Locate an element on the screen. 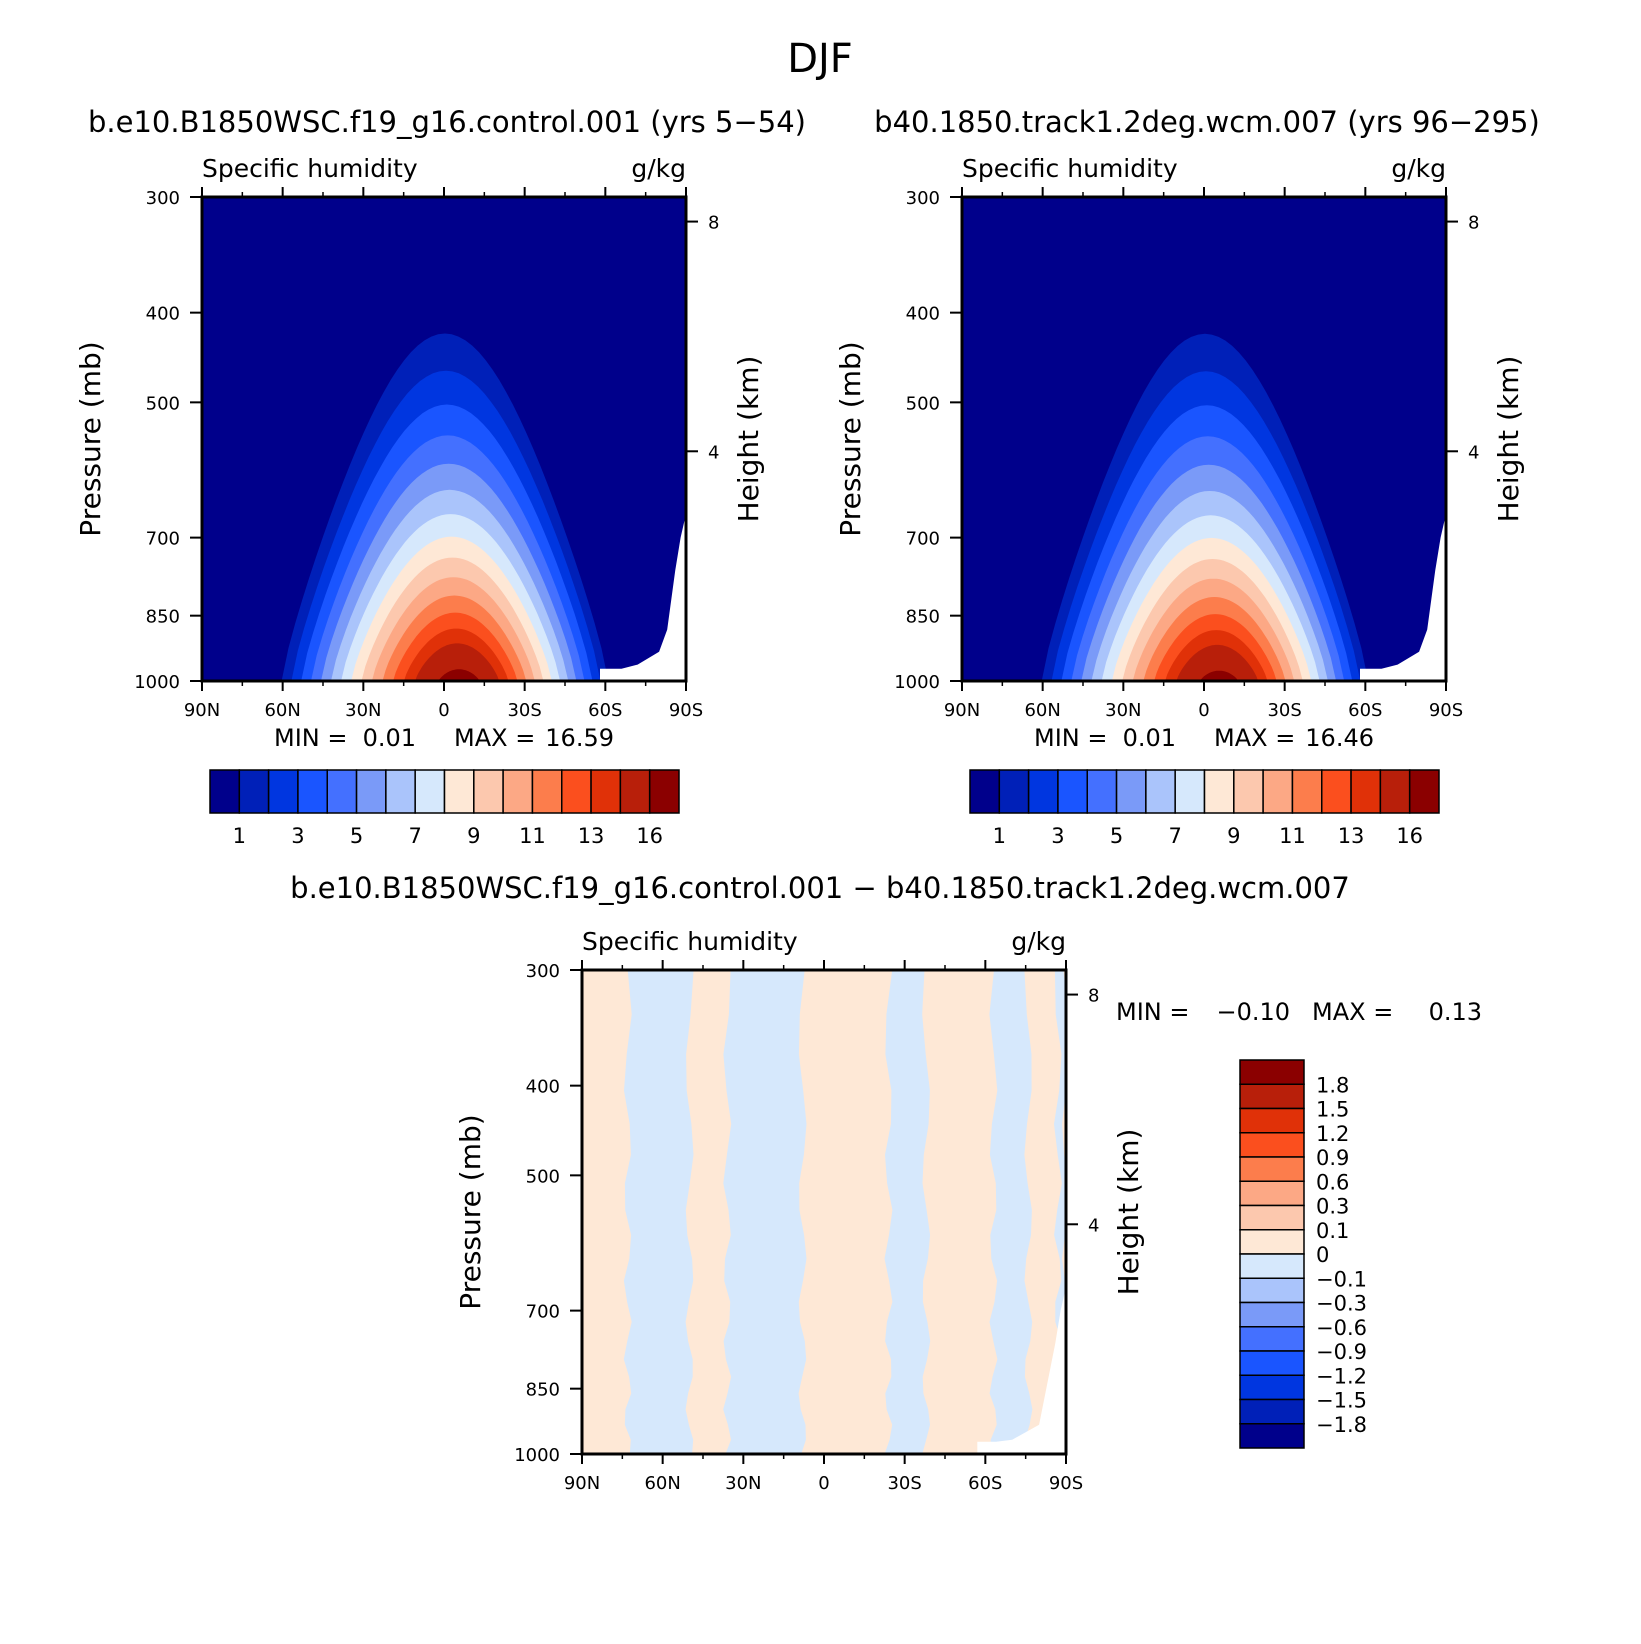 The width and height of the screenshot is (1641, 1644). x-tick-label: 30S is located at coordinates (904, 1483).